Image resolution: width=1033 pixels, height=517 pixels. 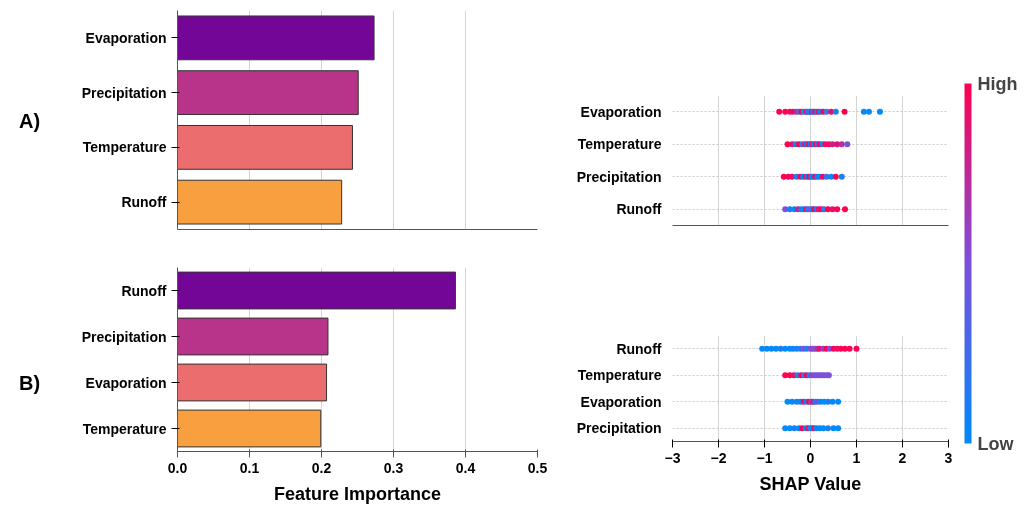 What do you see at coordinates (718, 457) in the screenshot?
I see `x-tick-label: −2` at bounding box center [718, 457].